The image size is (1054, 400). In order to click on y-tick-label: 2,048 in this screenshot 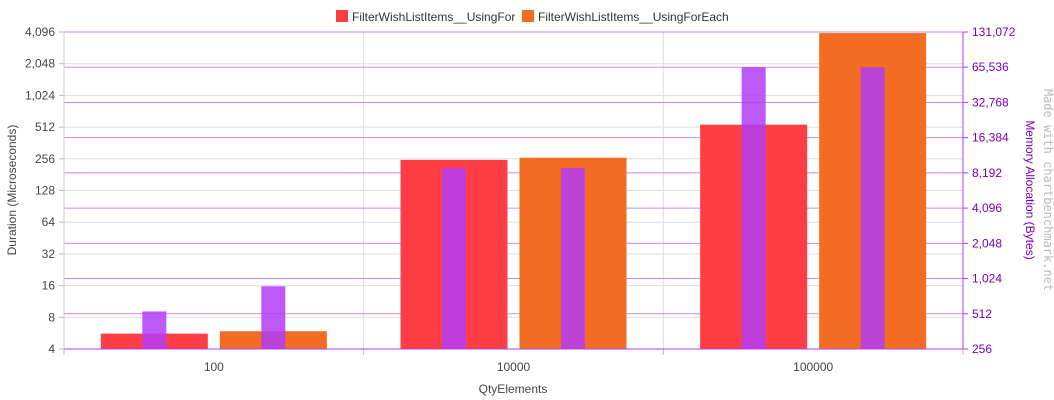, I will do `click(40, 64)`.